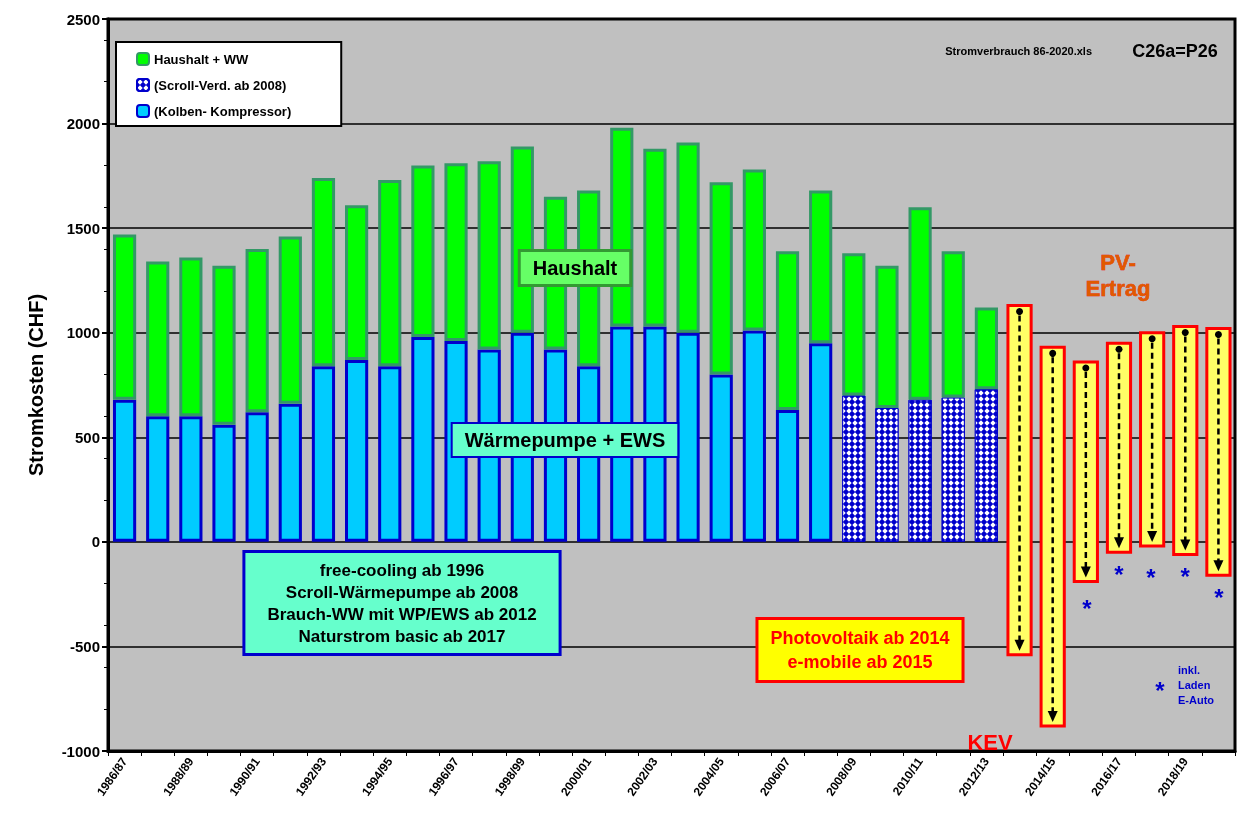 This screenshot has width=1243, height=837. Describe the element at coordinates (84, 646) in the screenshot. I see `y-tick-label: -500` at that location.